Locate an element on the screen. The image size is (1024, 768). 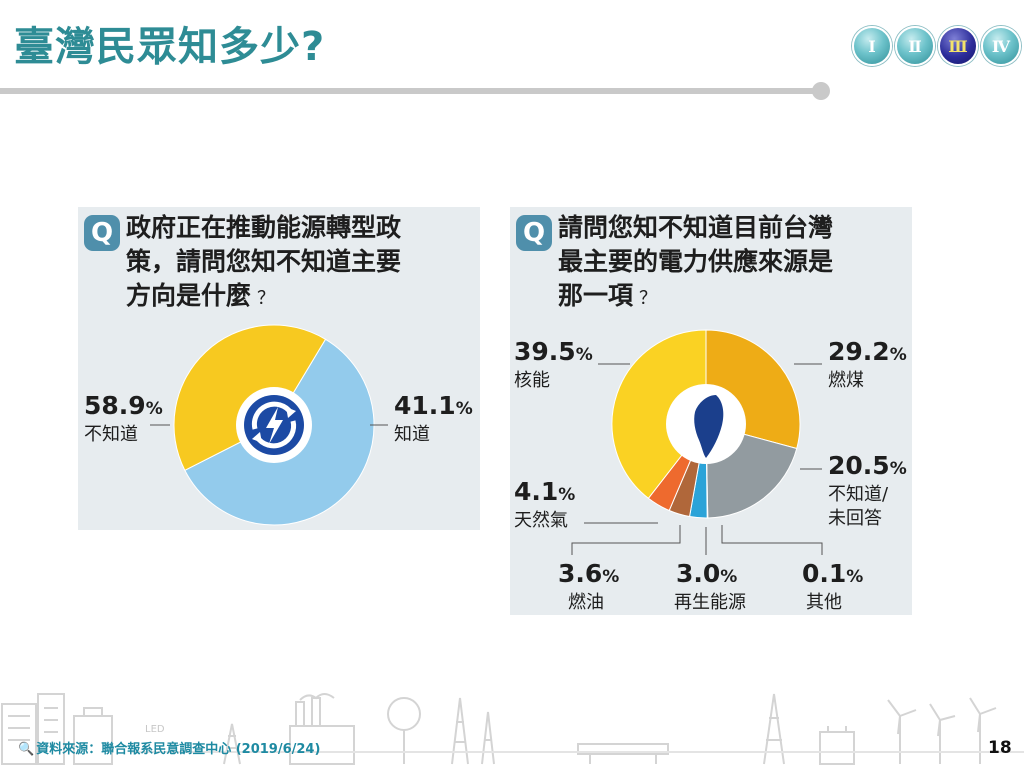
value-number: 3.6 is located at coordinates (580, 573).